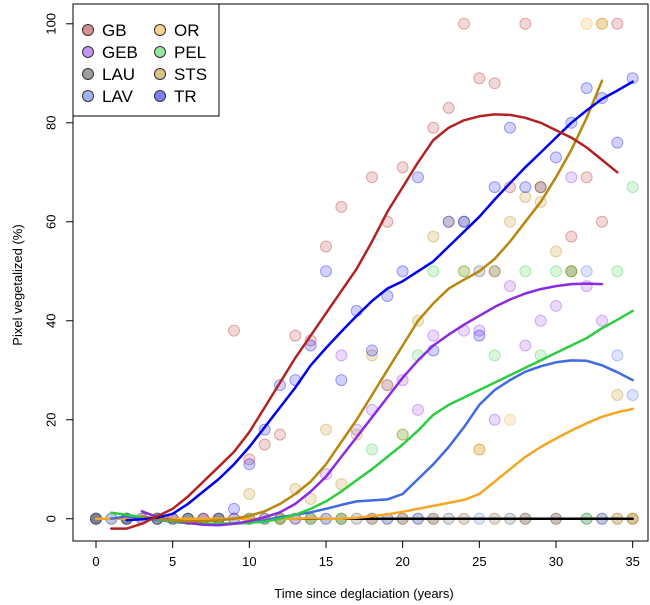 The height and width of the screenshot is (605, 650). What do you see at coordinates (146, 60) in the screenshot?
I see `legend: GB GEB LAU LAV OR PEL STS TR` at bounding box center [146, 60].